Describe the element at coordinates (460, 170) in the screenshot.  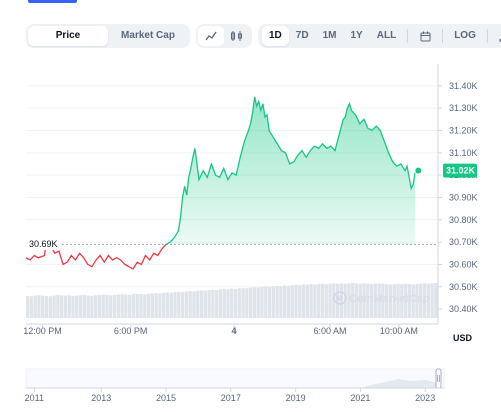
I see `current-price-box` at that location.